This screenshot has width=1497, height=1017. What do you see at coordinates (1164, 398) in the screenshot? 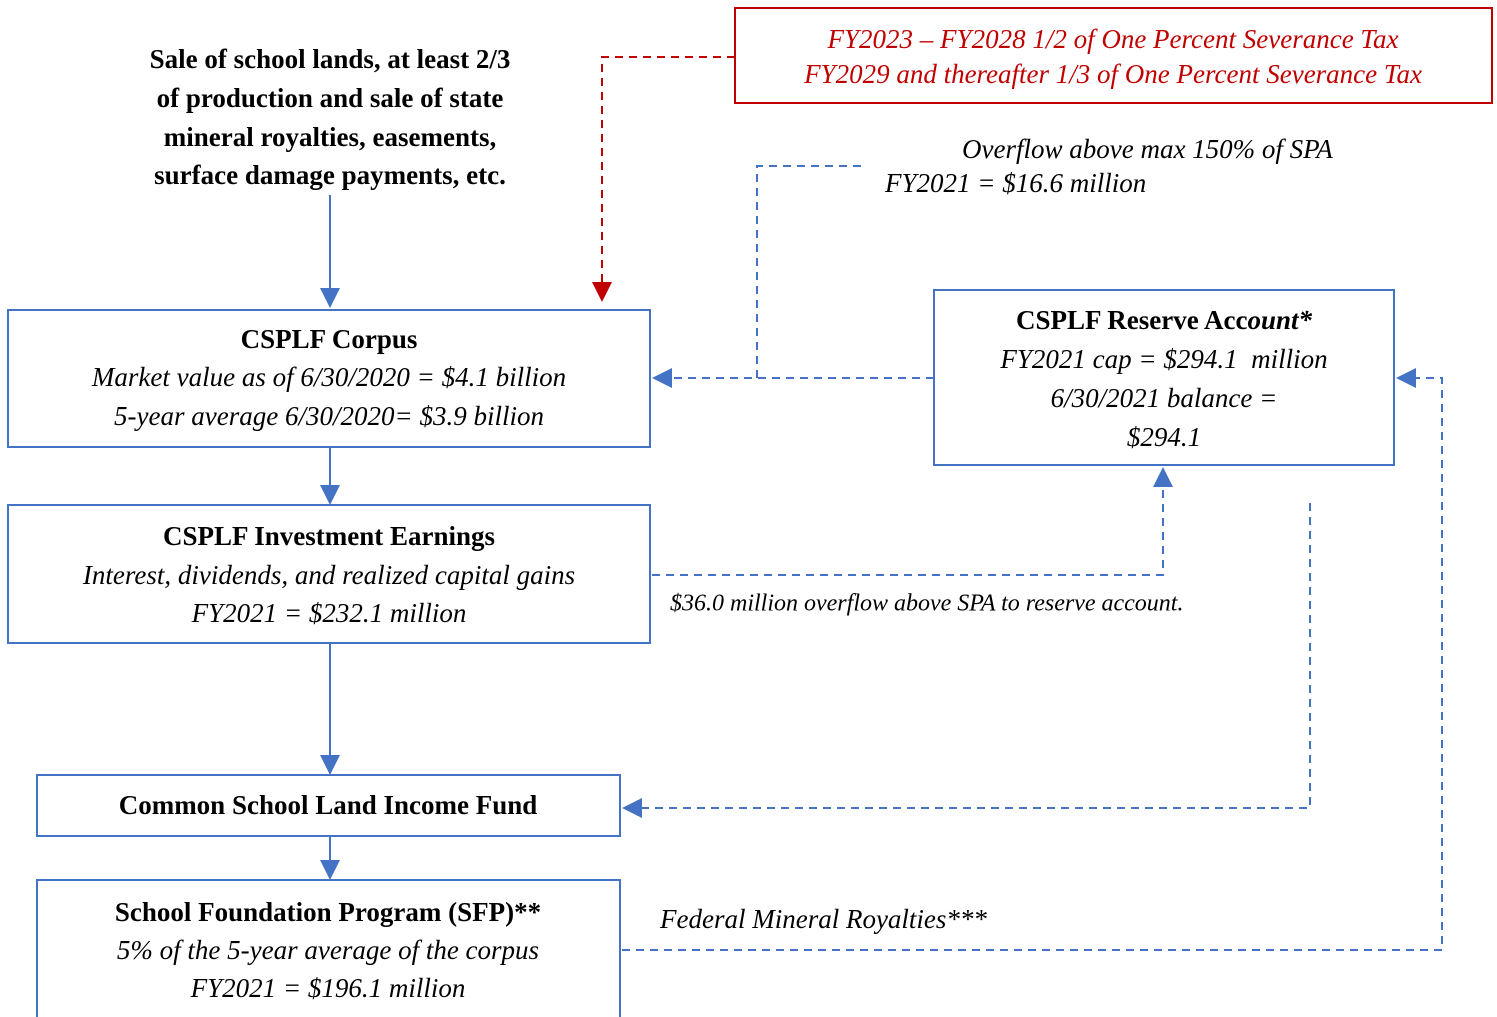
I see `node-text: 6/30/2021 balance =` at bounding box center [1164, 398].